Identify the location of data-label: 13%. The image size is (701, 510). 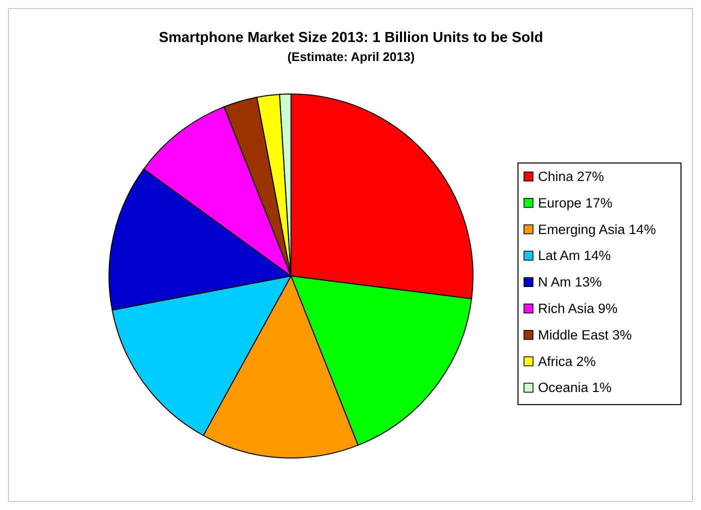
(588, 282).